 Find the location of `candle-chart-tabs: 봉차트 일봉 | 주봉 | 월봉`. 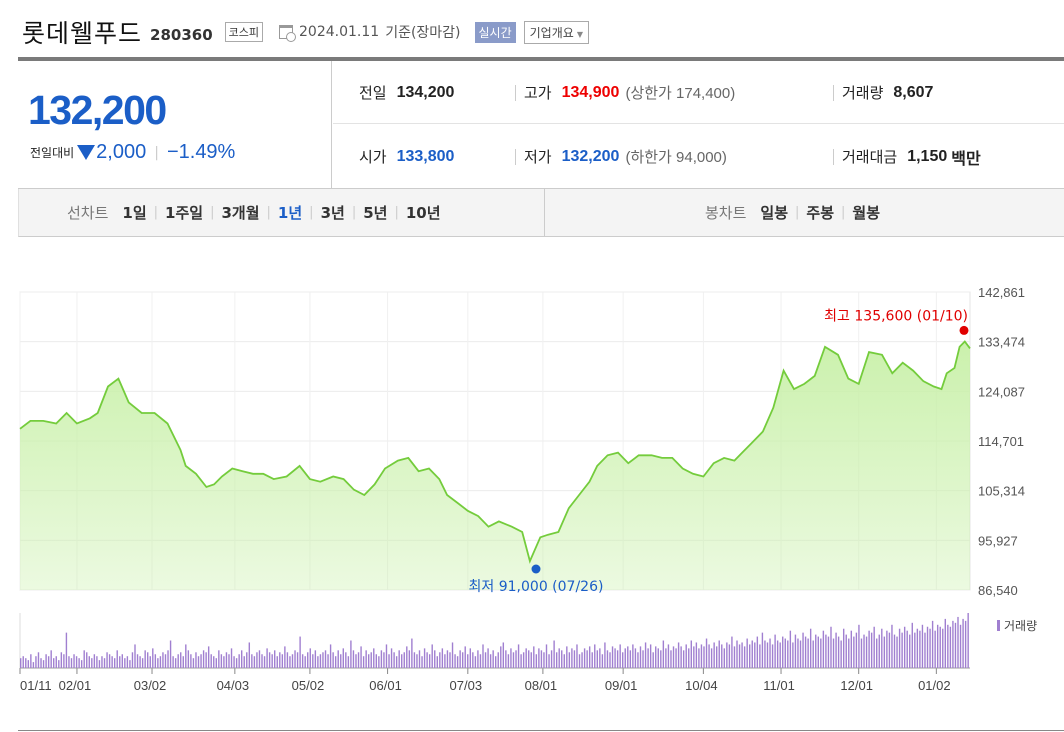

candle-chart-tabs: 봉차트 일봉 | 주봉 | 월봉 is located at coordinates (792, 212).